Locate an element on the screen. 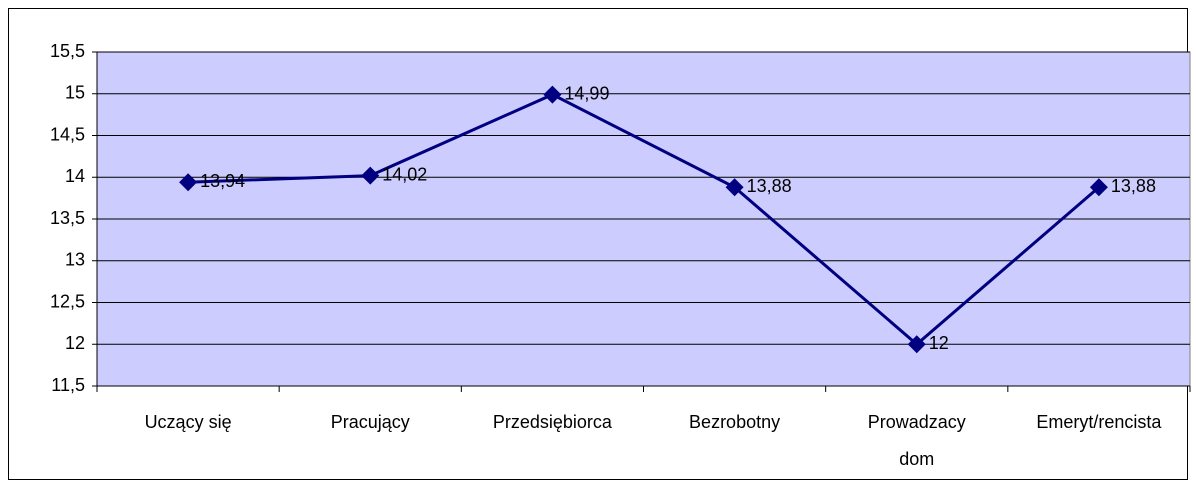  data-label: 13,94 is located at coordinates (222, 181).